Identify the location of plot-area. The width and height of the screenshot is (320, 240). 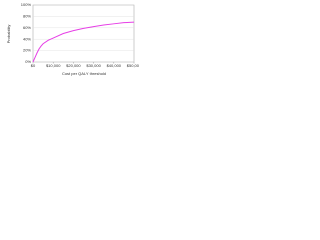
(83, 33).